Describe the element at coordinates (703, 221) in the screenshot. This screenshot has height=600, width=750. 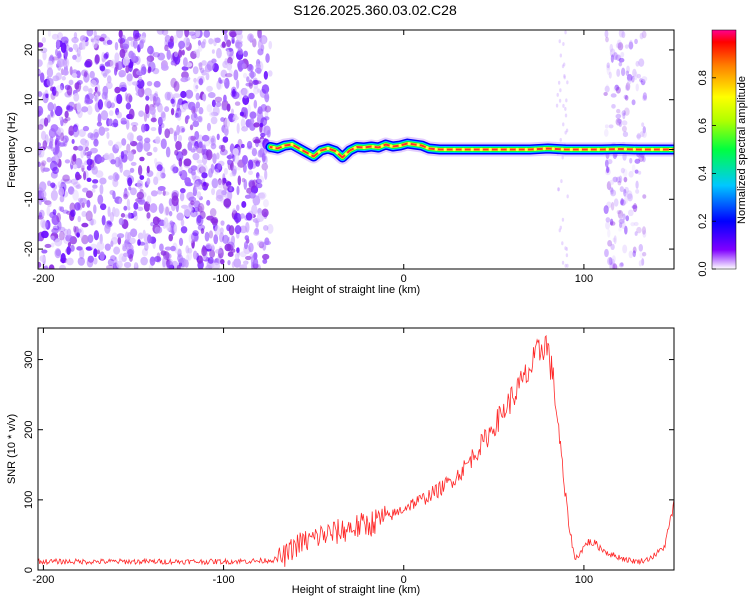
I see `colorbar-tick-label: 0.2` at that location.